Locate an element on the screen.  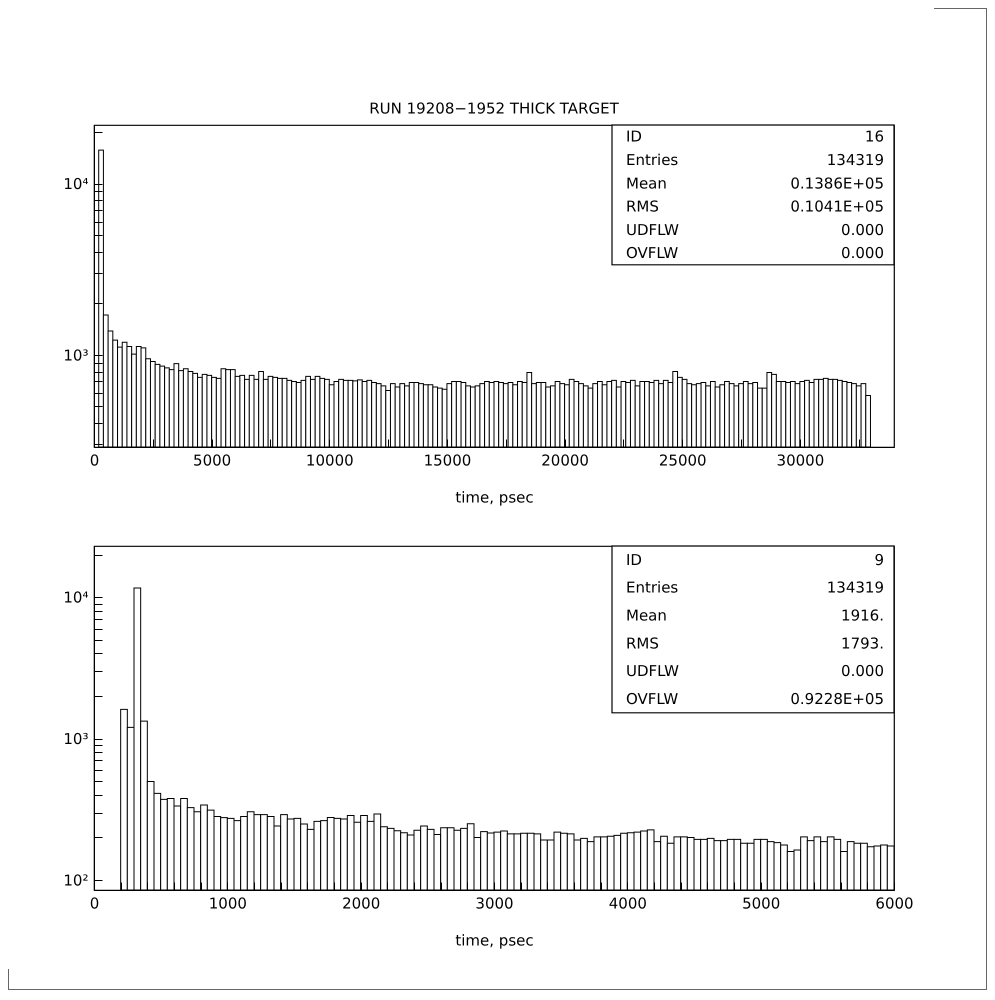
x-tick-label: 25000 is located at coordinates (682, 461).